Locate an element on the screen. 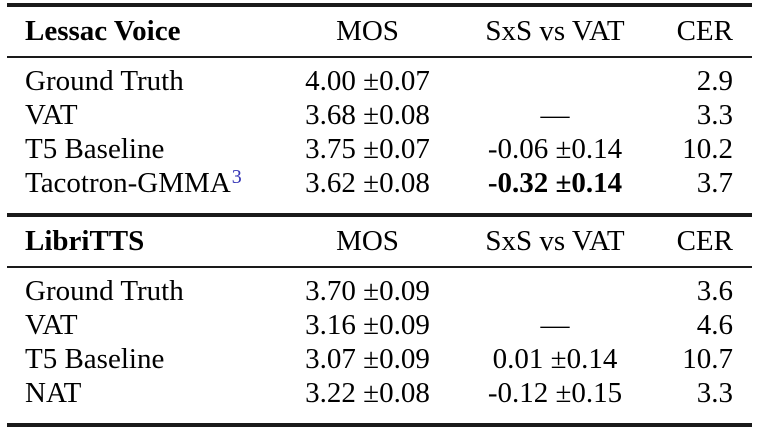 This screenshot has width=759, height=436. cell-cer: 4.6 is located at coordinates (714, 324).